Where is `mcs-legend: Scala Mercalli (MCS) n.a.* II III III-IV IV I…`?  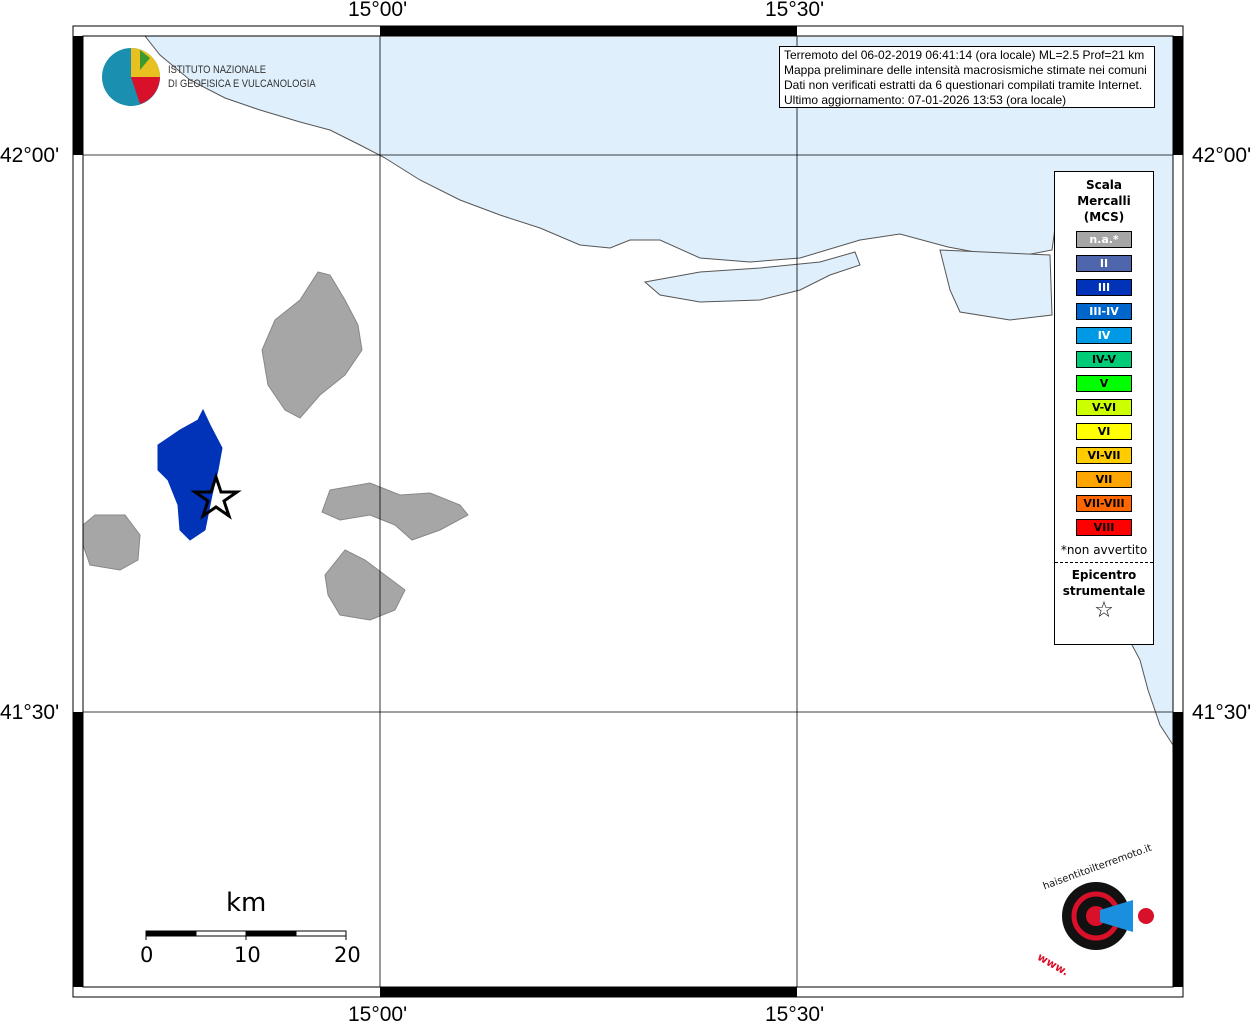 mcs-legend: Scala Mercalli (MCS) n.a.* II III III-IV IV I… is located at coordinates (1104, 408).